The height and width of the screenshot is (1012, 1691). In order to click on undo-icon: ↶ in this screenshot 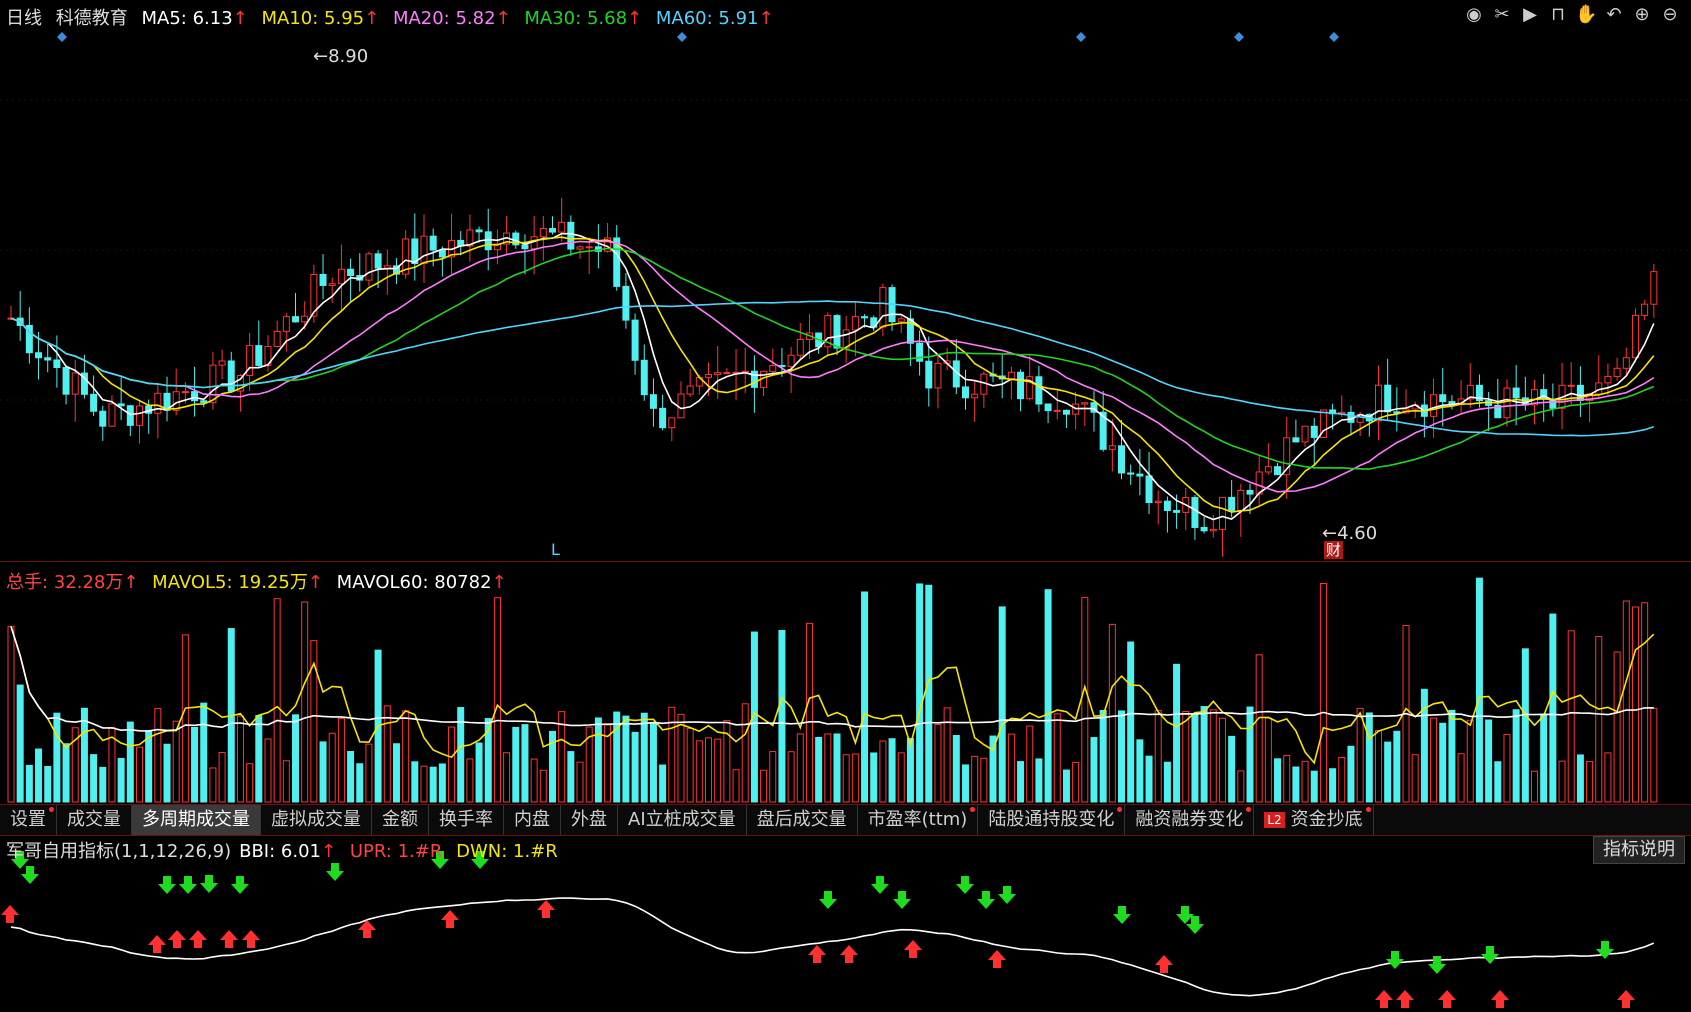, I will do `click(1614, 14)`.